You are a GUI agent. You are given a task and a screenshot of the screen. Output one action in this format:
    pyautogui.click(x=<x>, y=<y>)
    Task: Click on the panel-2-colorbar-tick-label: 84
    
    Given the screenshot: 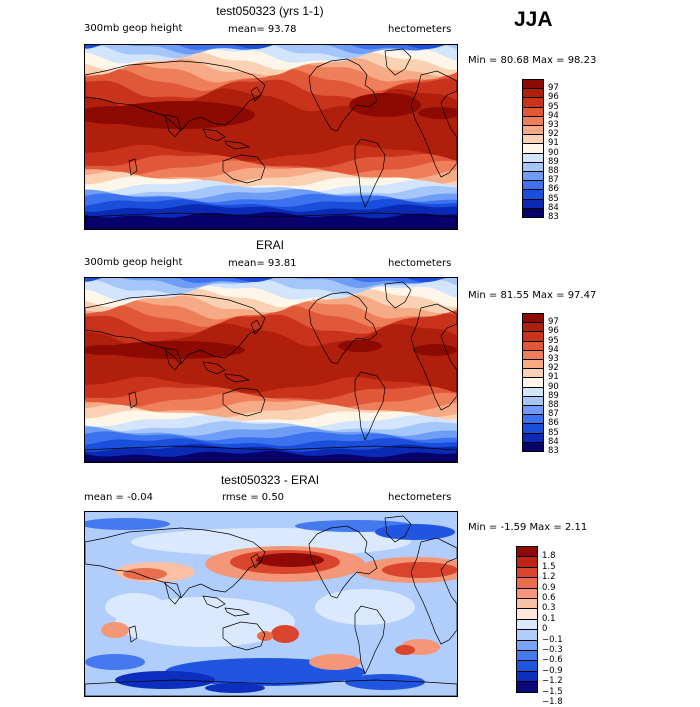 What is the action you would take?
    pyautogui.click(x=553, y=441)
    